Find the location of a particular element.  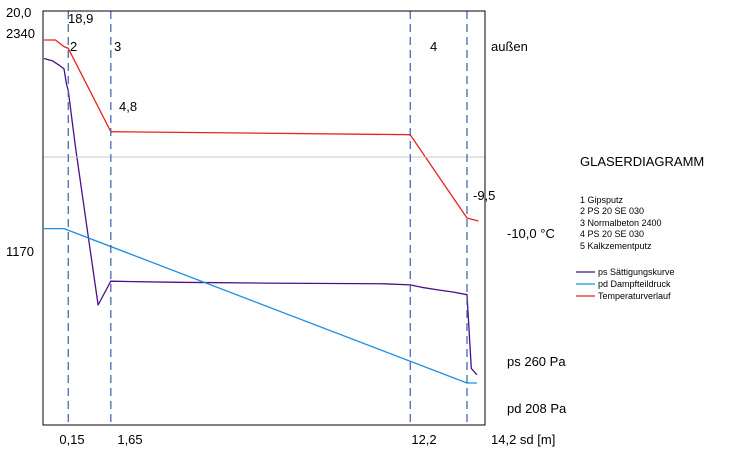

x-tick-label: 12,2 is located at coordinates (423, 439).